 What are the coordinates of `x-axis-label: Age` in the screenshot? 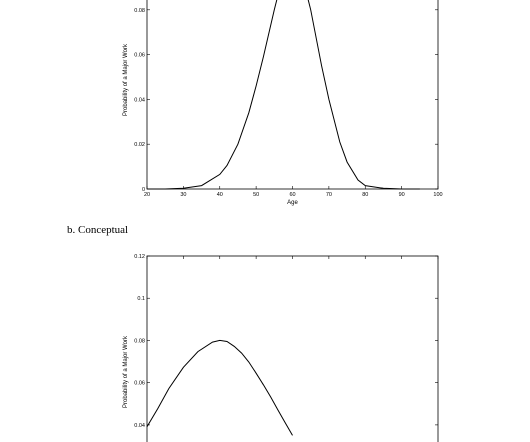 It's located at (292, 203).